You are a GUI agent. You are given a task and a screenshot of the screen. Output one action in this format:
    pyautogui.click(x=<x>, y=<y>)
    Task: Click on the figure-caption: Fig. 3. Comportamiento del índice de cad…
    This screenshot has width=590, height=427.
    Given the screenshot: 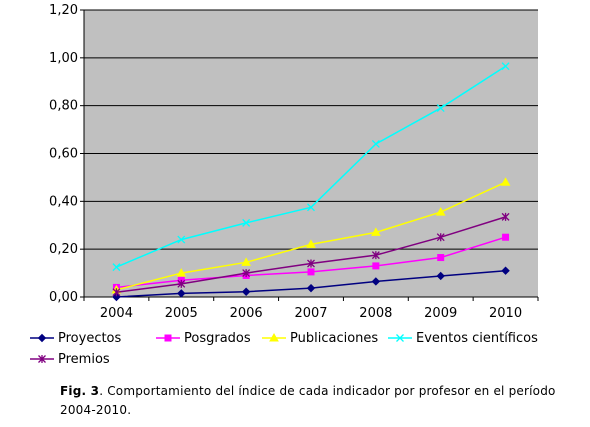 What is the action you would take?
    pyautogui.click(x=320, y=401)
    